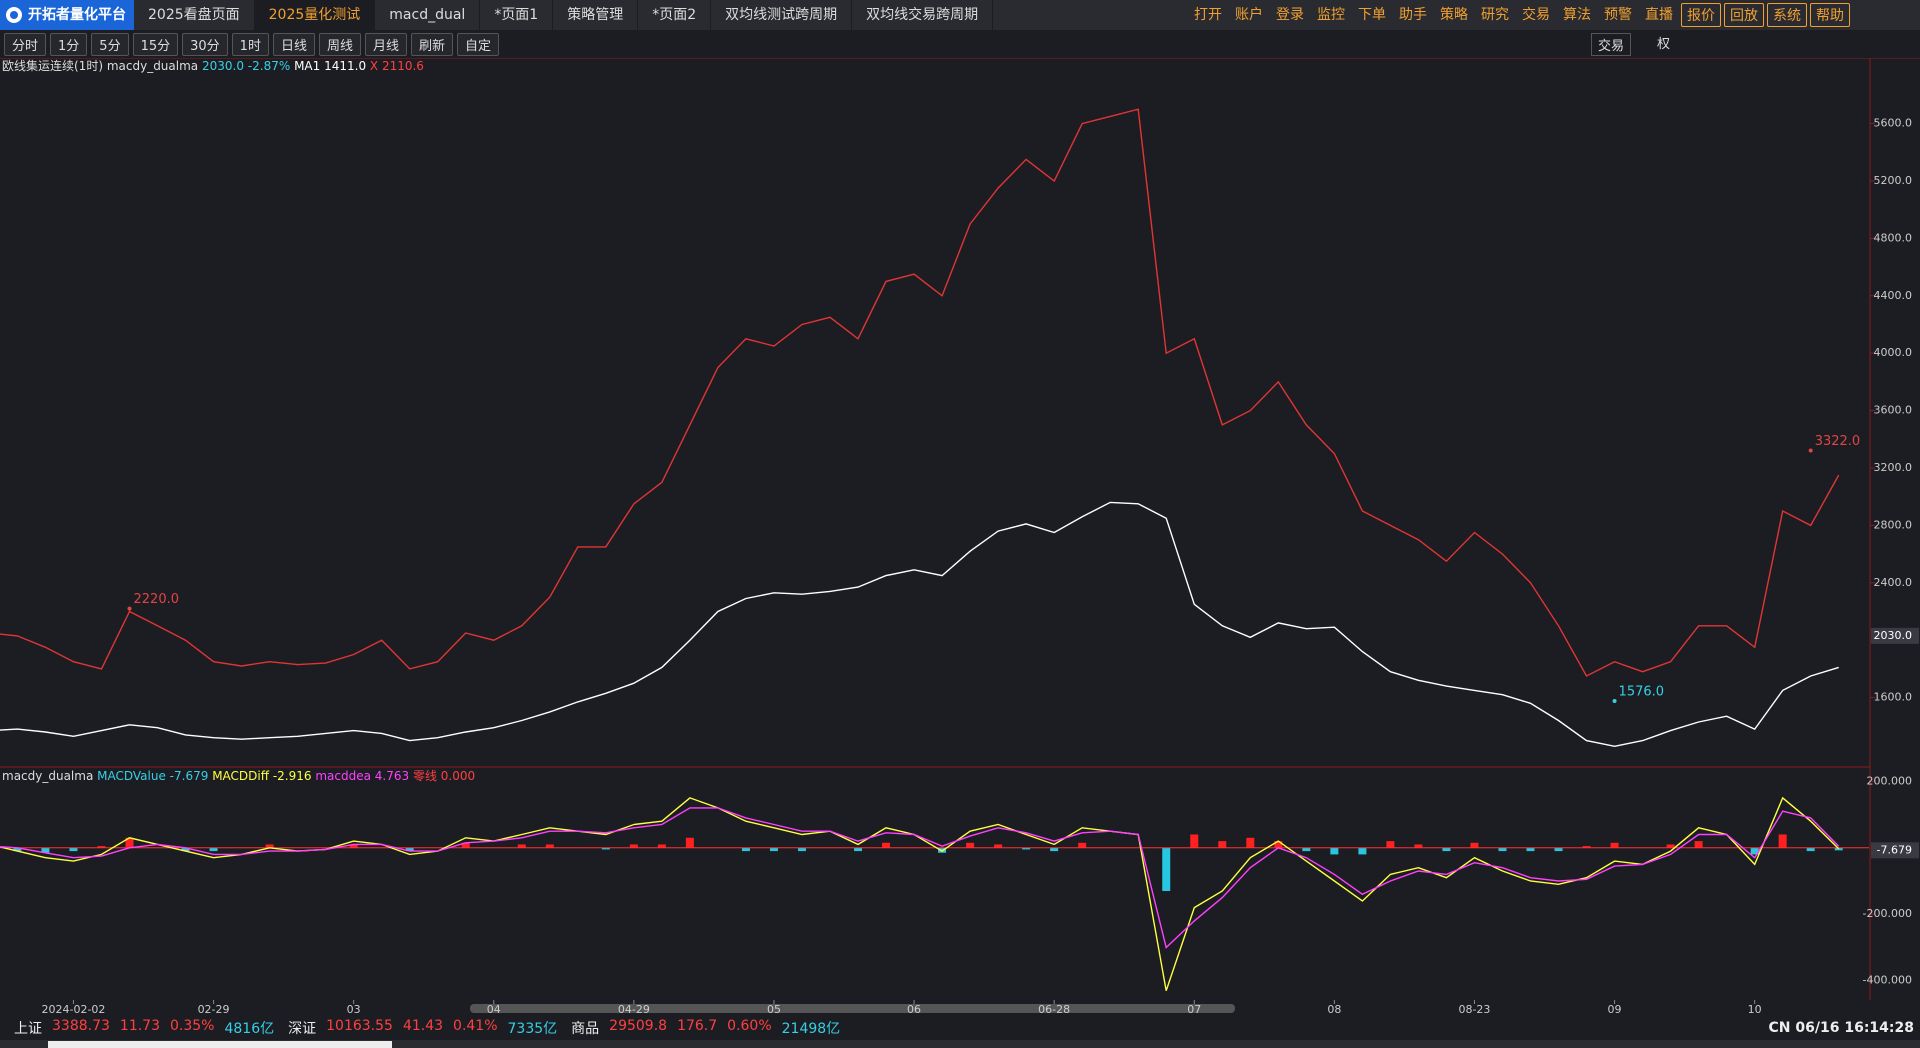  I want to click on menu-item: 算法, so click(1577, 15).